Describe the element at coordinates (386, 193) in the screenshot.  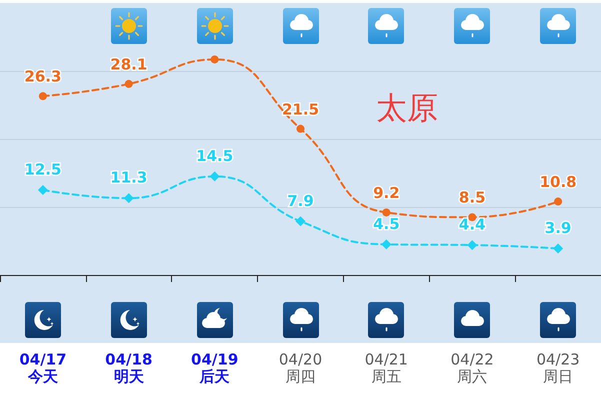
I see `data-label: 9.2` at that location.